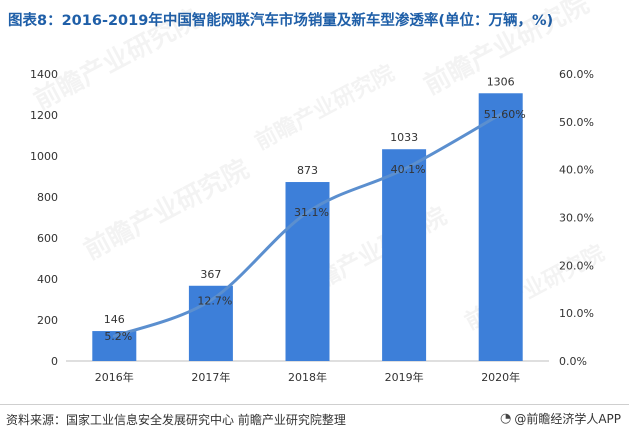  Describe the element at coordinates (44, 74) in the screenshot. I see `y-left-tick-label: 1400` at that location.